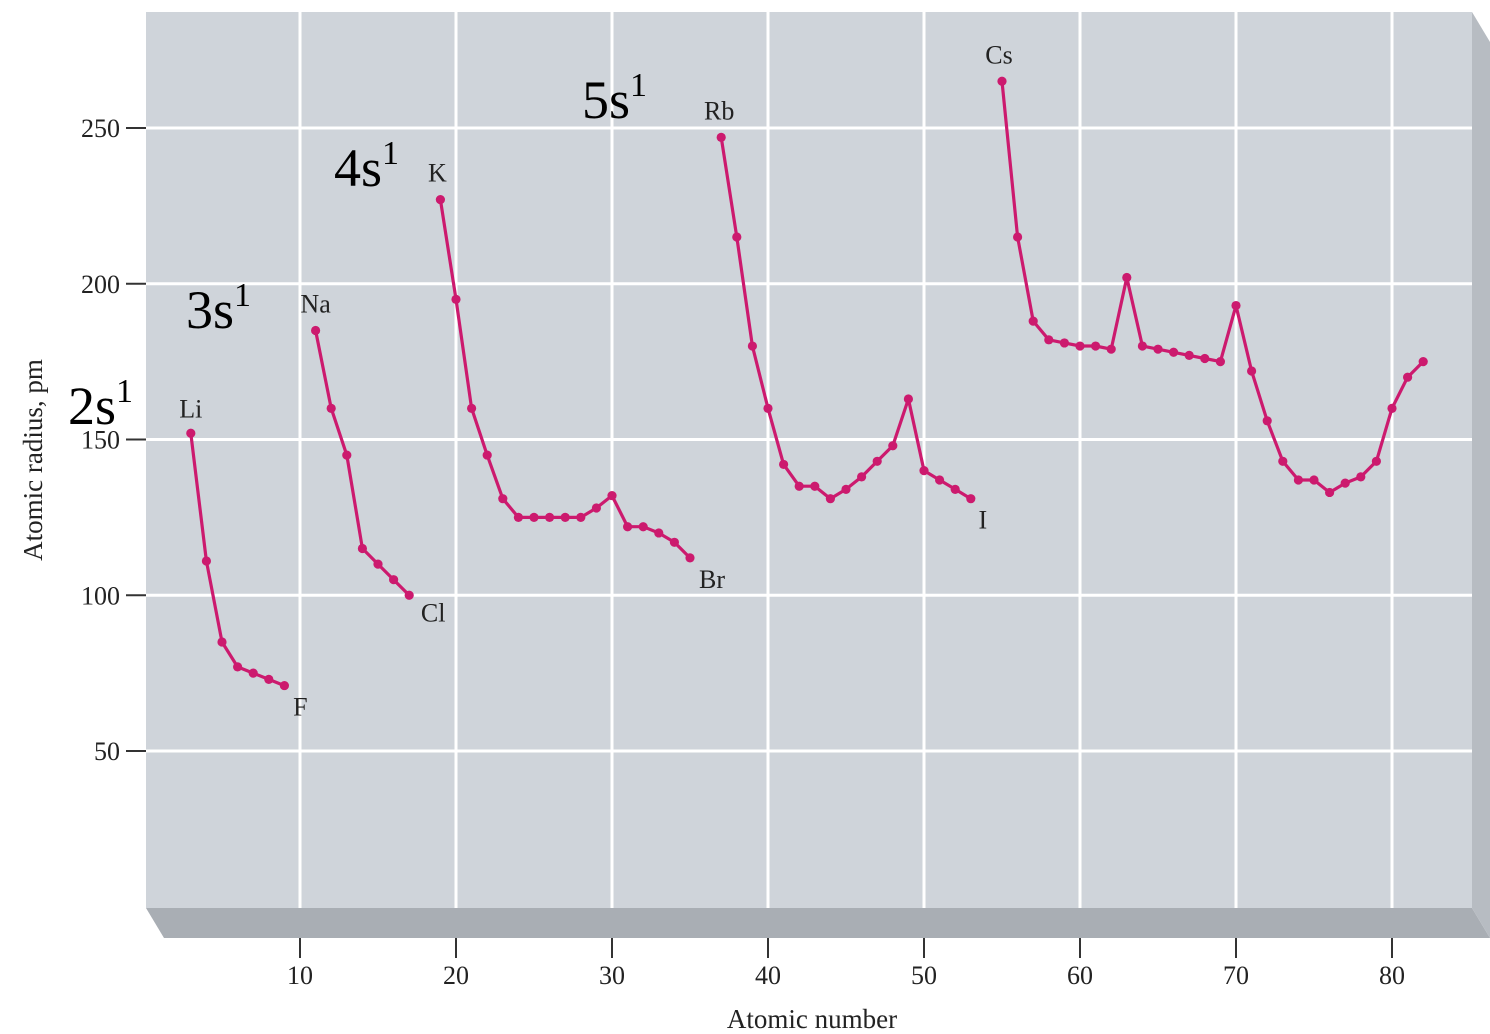 This screenshot has height=1034, width=1490. I want to click on shell-annotation-2s1: 2s1, so click(100, 404).